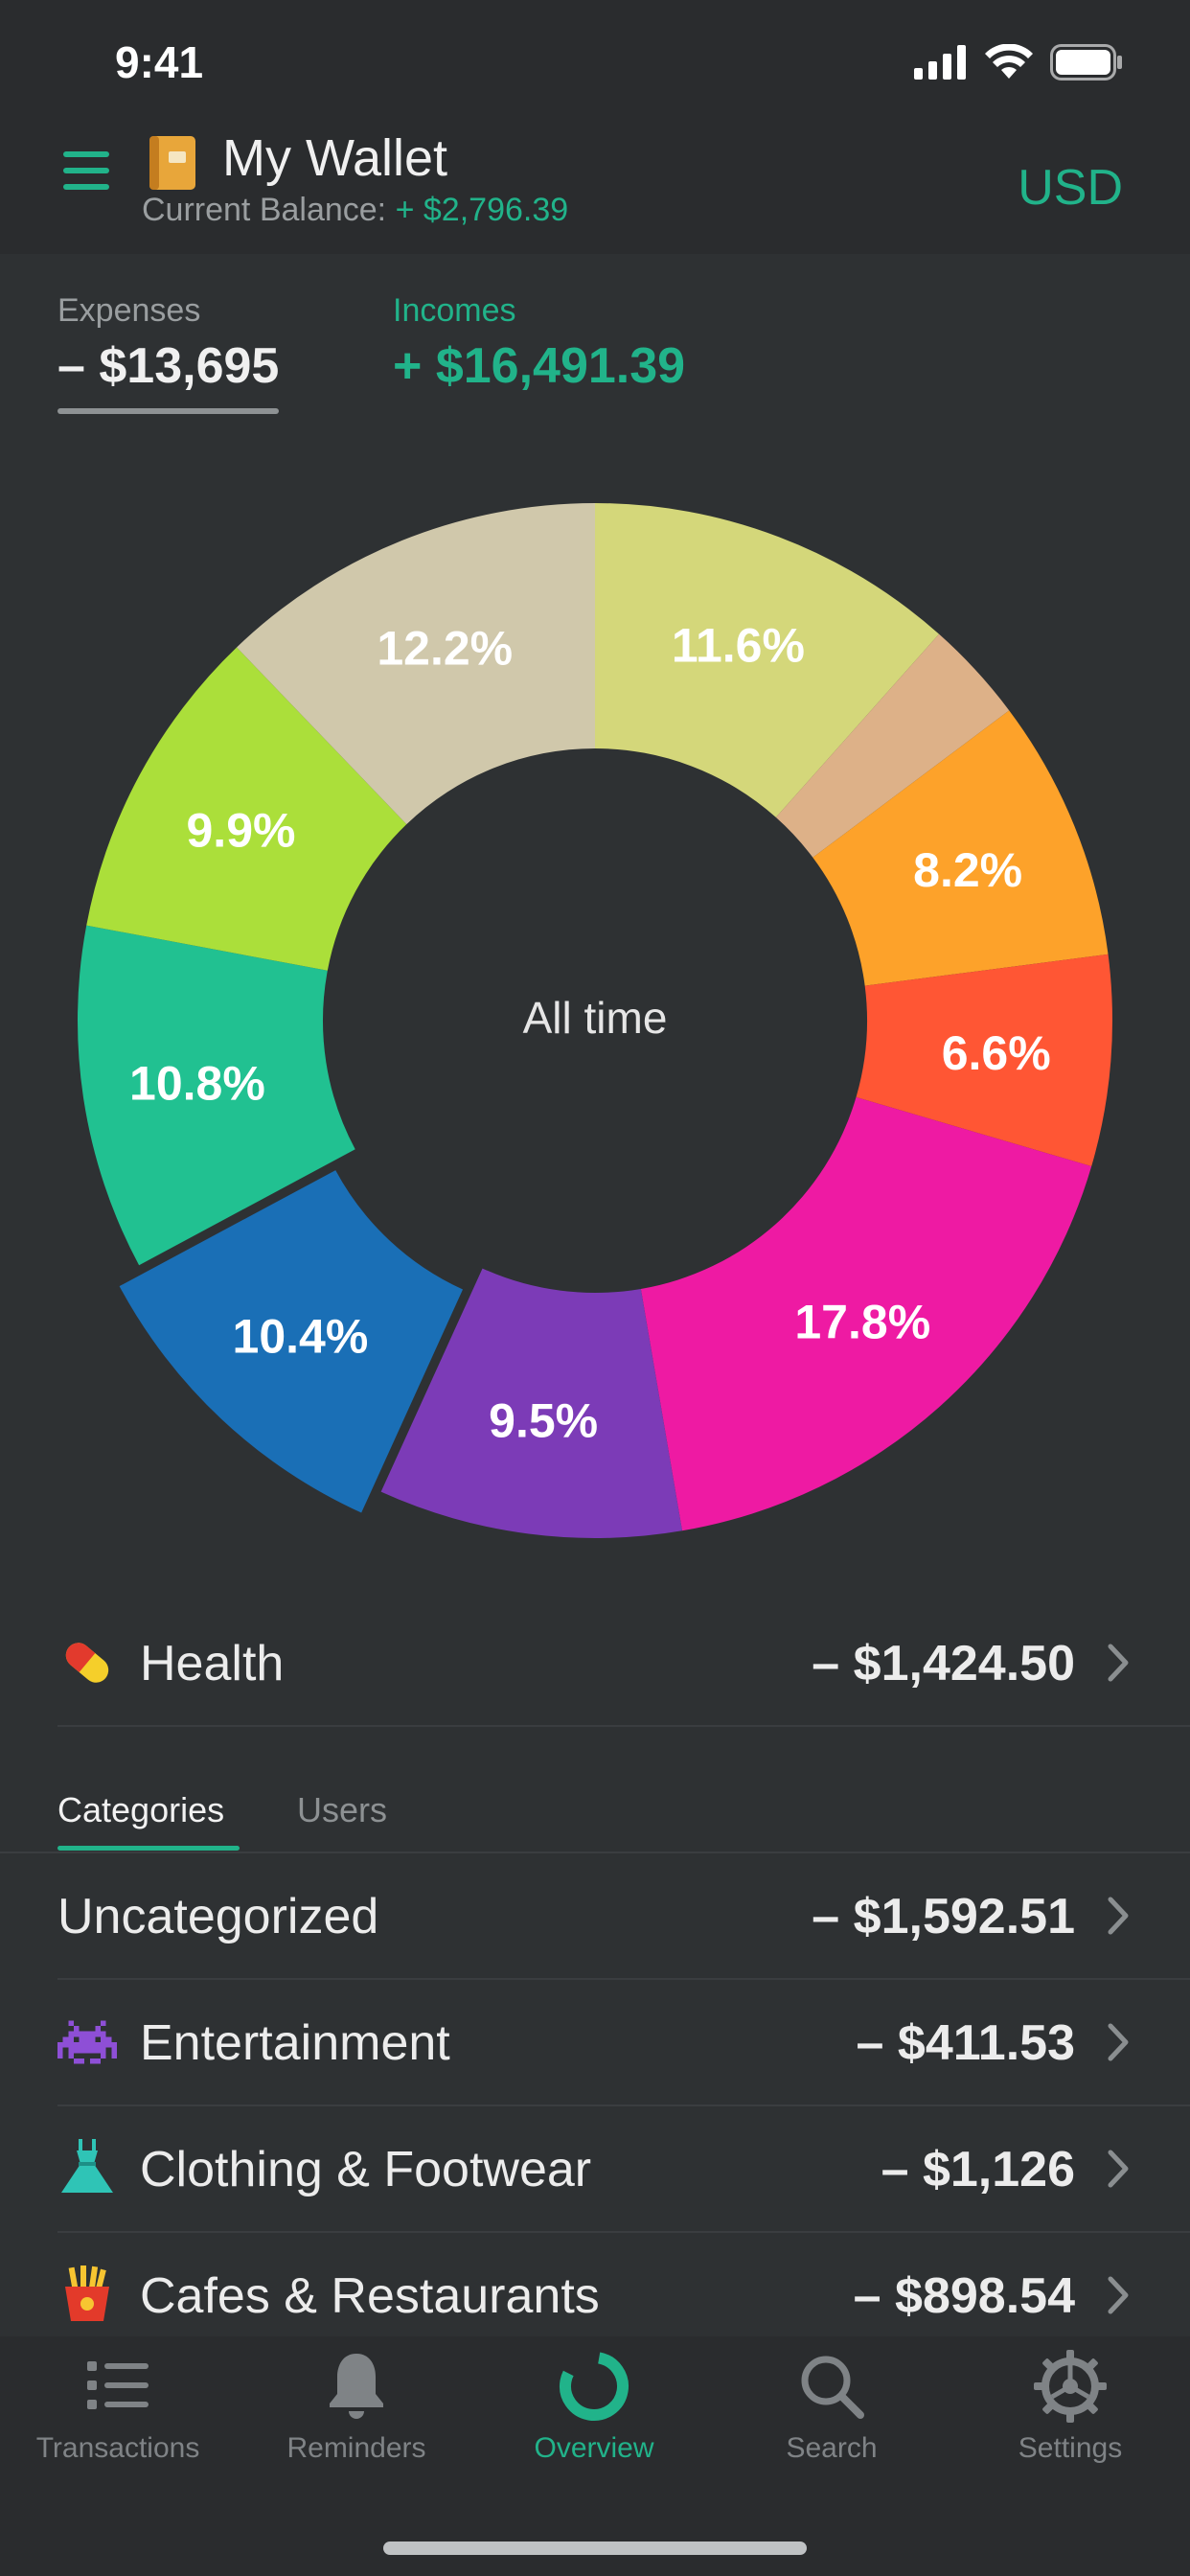 The image size is (1190, 2576). I want to click on list-icon, so click(118, 2385).